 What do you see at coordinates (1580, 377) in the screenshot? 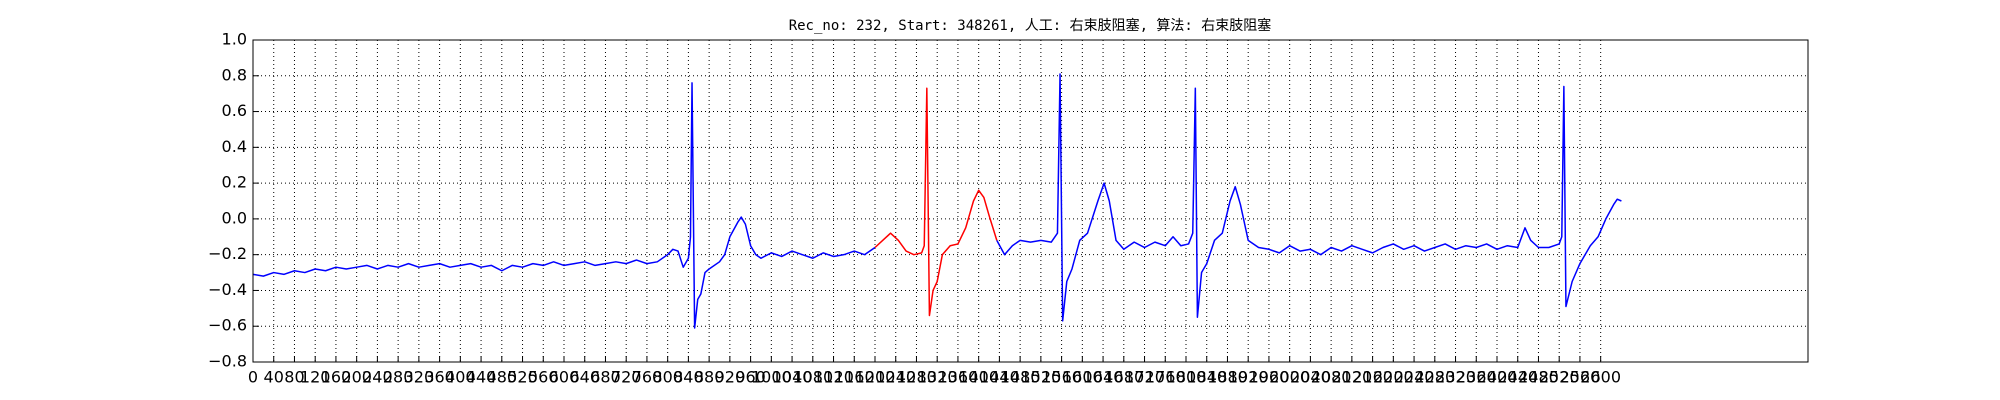
I see `x-tick-label: 2560` at bounding box center [1580, 377].